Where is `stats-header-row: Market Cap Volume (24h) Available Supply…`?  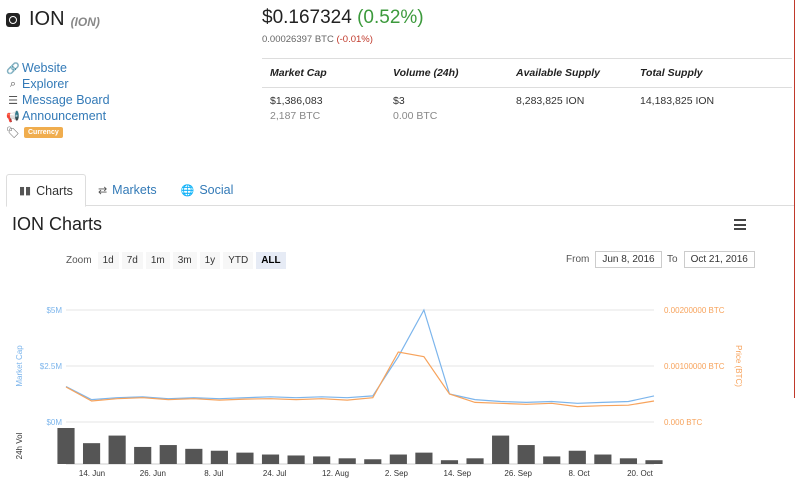
stats-header-row: Market Cap Volume (24h) Available Supply… is located at coordinates (527, 73).